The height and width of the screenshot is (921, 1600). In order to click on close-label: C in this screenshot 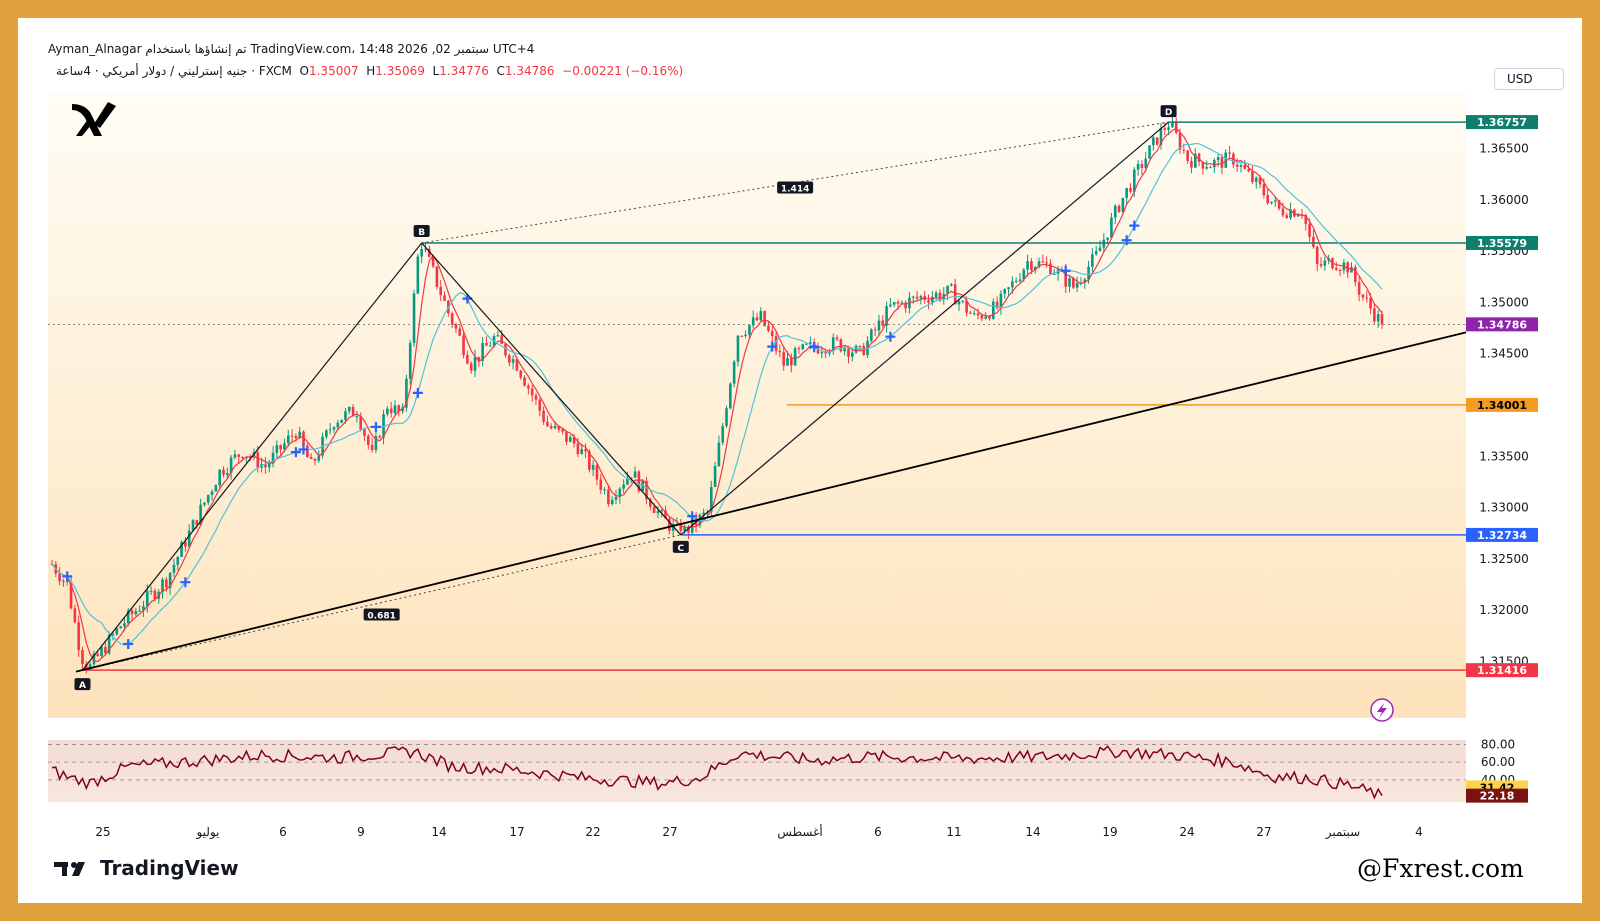, I will do `click(500, 71)`.